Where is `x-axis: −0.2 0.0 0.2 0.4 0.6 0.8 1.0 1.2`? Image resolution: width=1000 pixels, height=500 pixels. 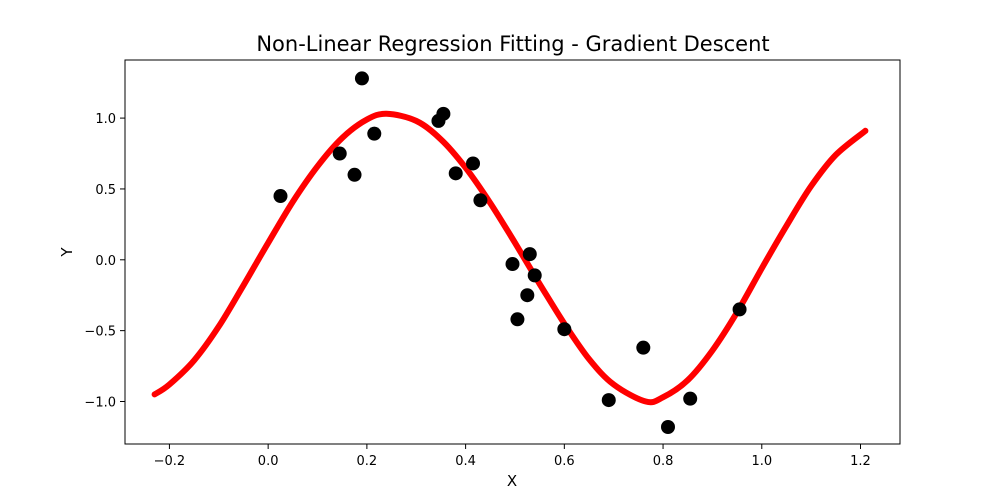
x-axis: −0.2 0.0 0.2 0.4 0.6 0.8 1.0 1.2 is located at coordinates (512, 456).